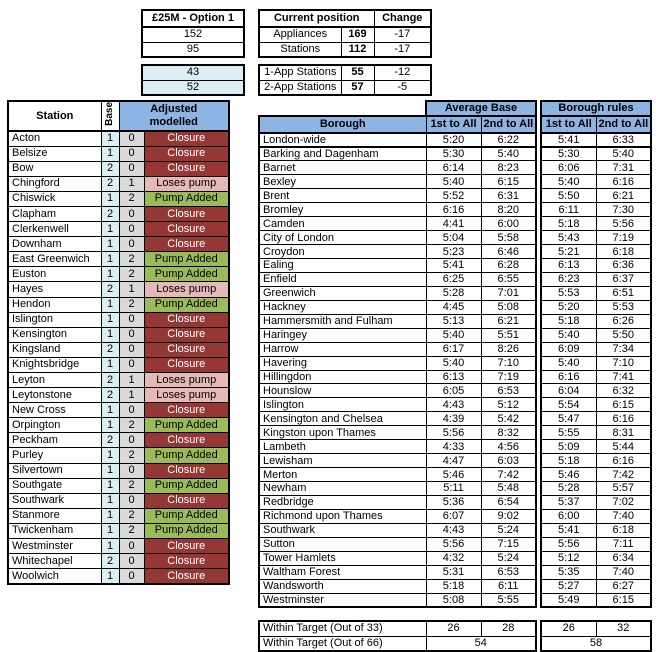 This screenshot has width=656, height=652. I want to click on borough-rules-header: Borough rules, so click(596, 108).